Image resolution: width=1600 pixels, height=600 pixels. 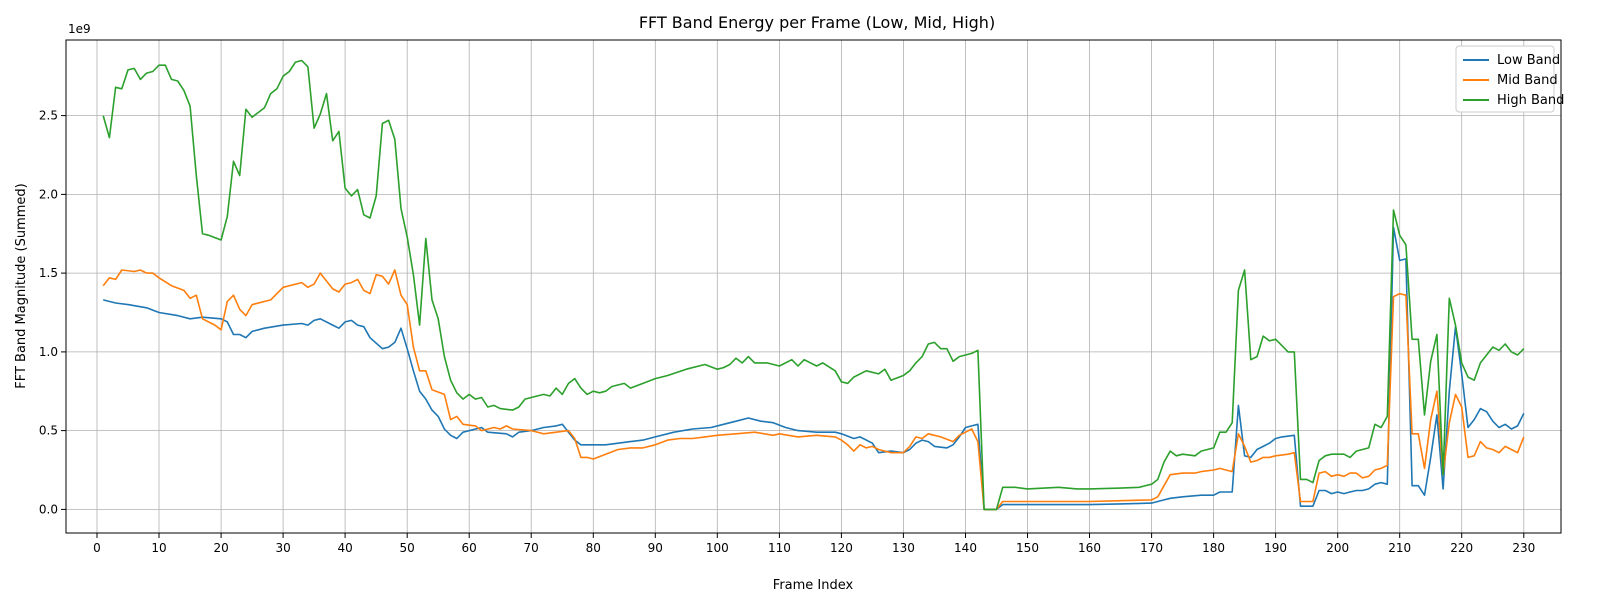 What do you see at coordinates (1027, 548) in the screenshot?
I see `x-tick-label: 150` at bounding box center [1027, 548].